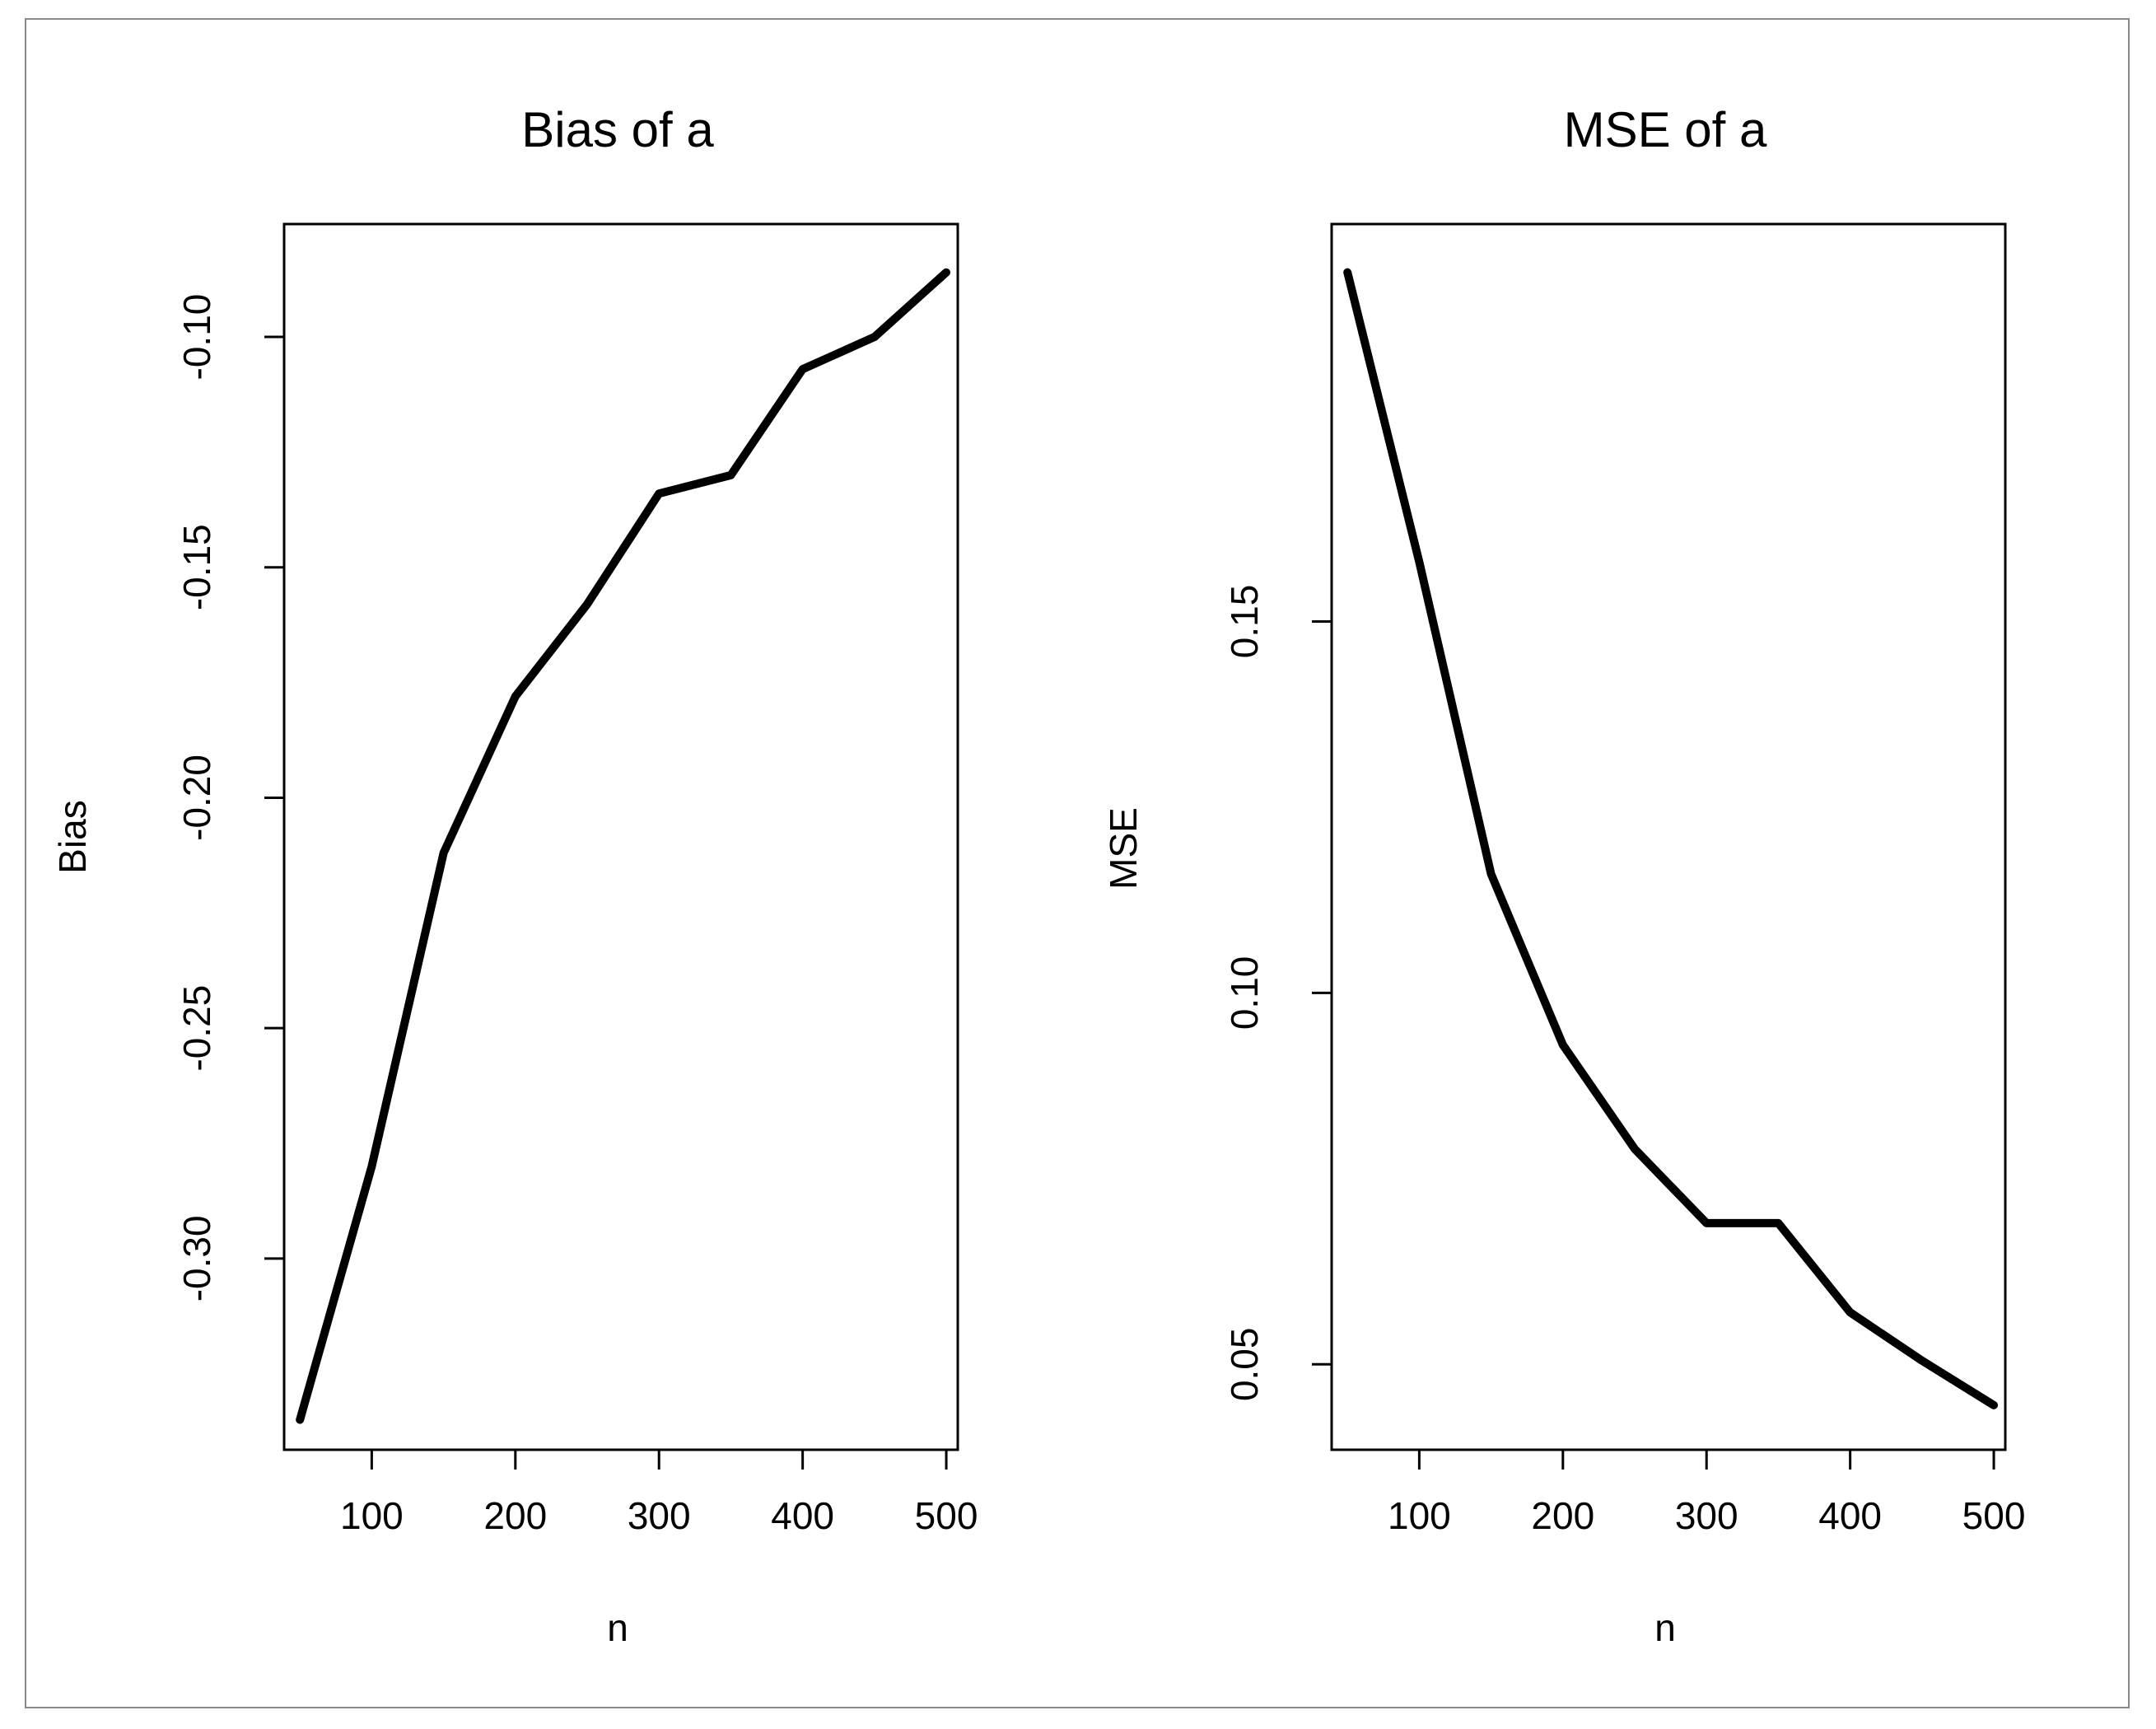 The width and height of the screenshot is (2156, 1729). What do you see at coordinates (659, 1515) in the screenshot?
I see `bias-x-tick-label: 300` at bounding box center [659, 1515].